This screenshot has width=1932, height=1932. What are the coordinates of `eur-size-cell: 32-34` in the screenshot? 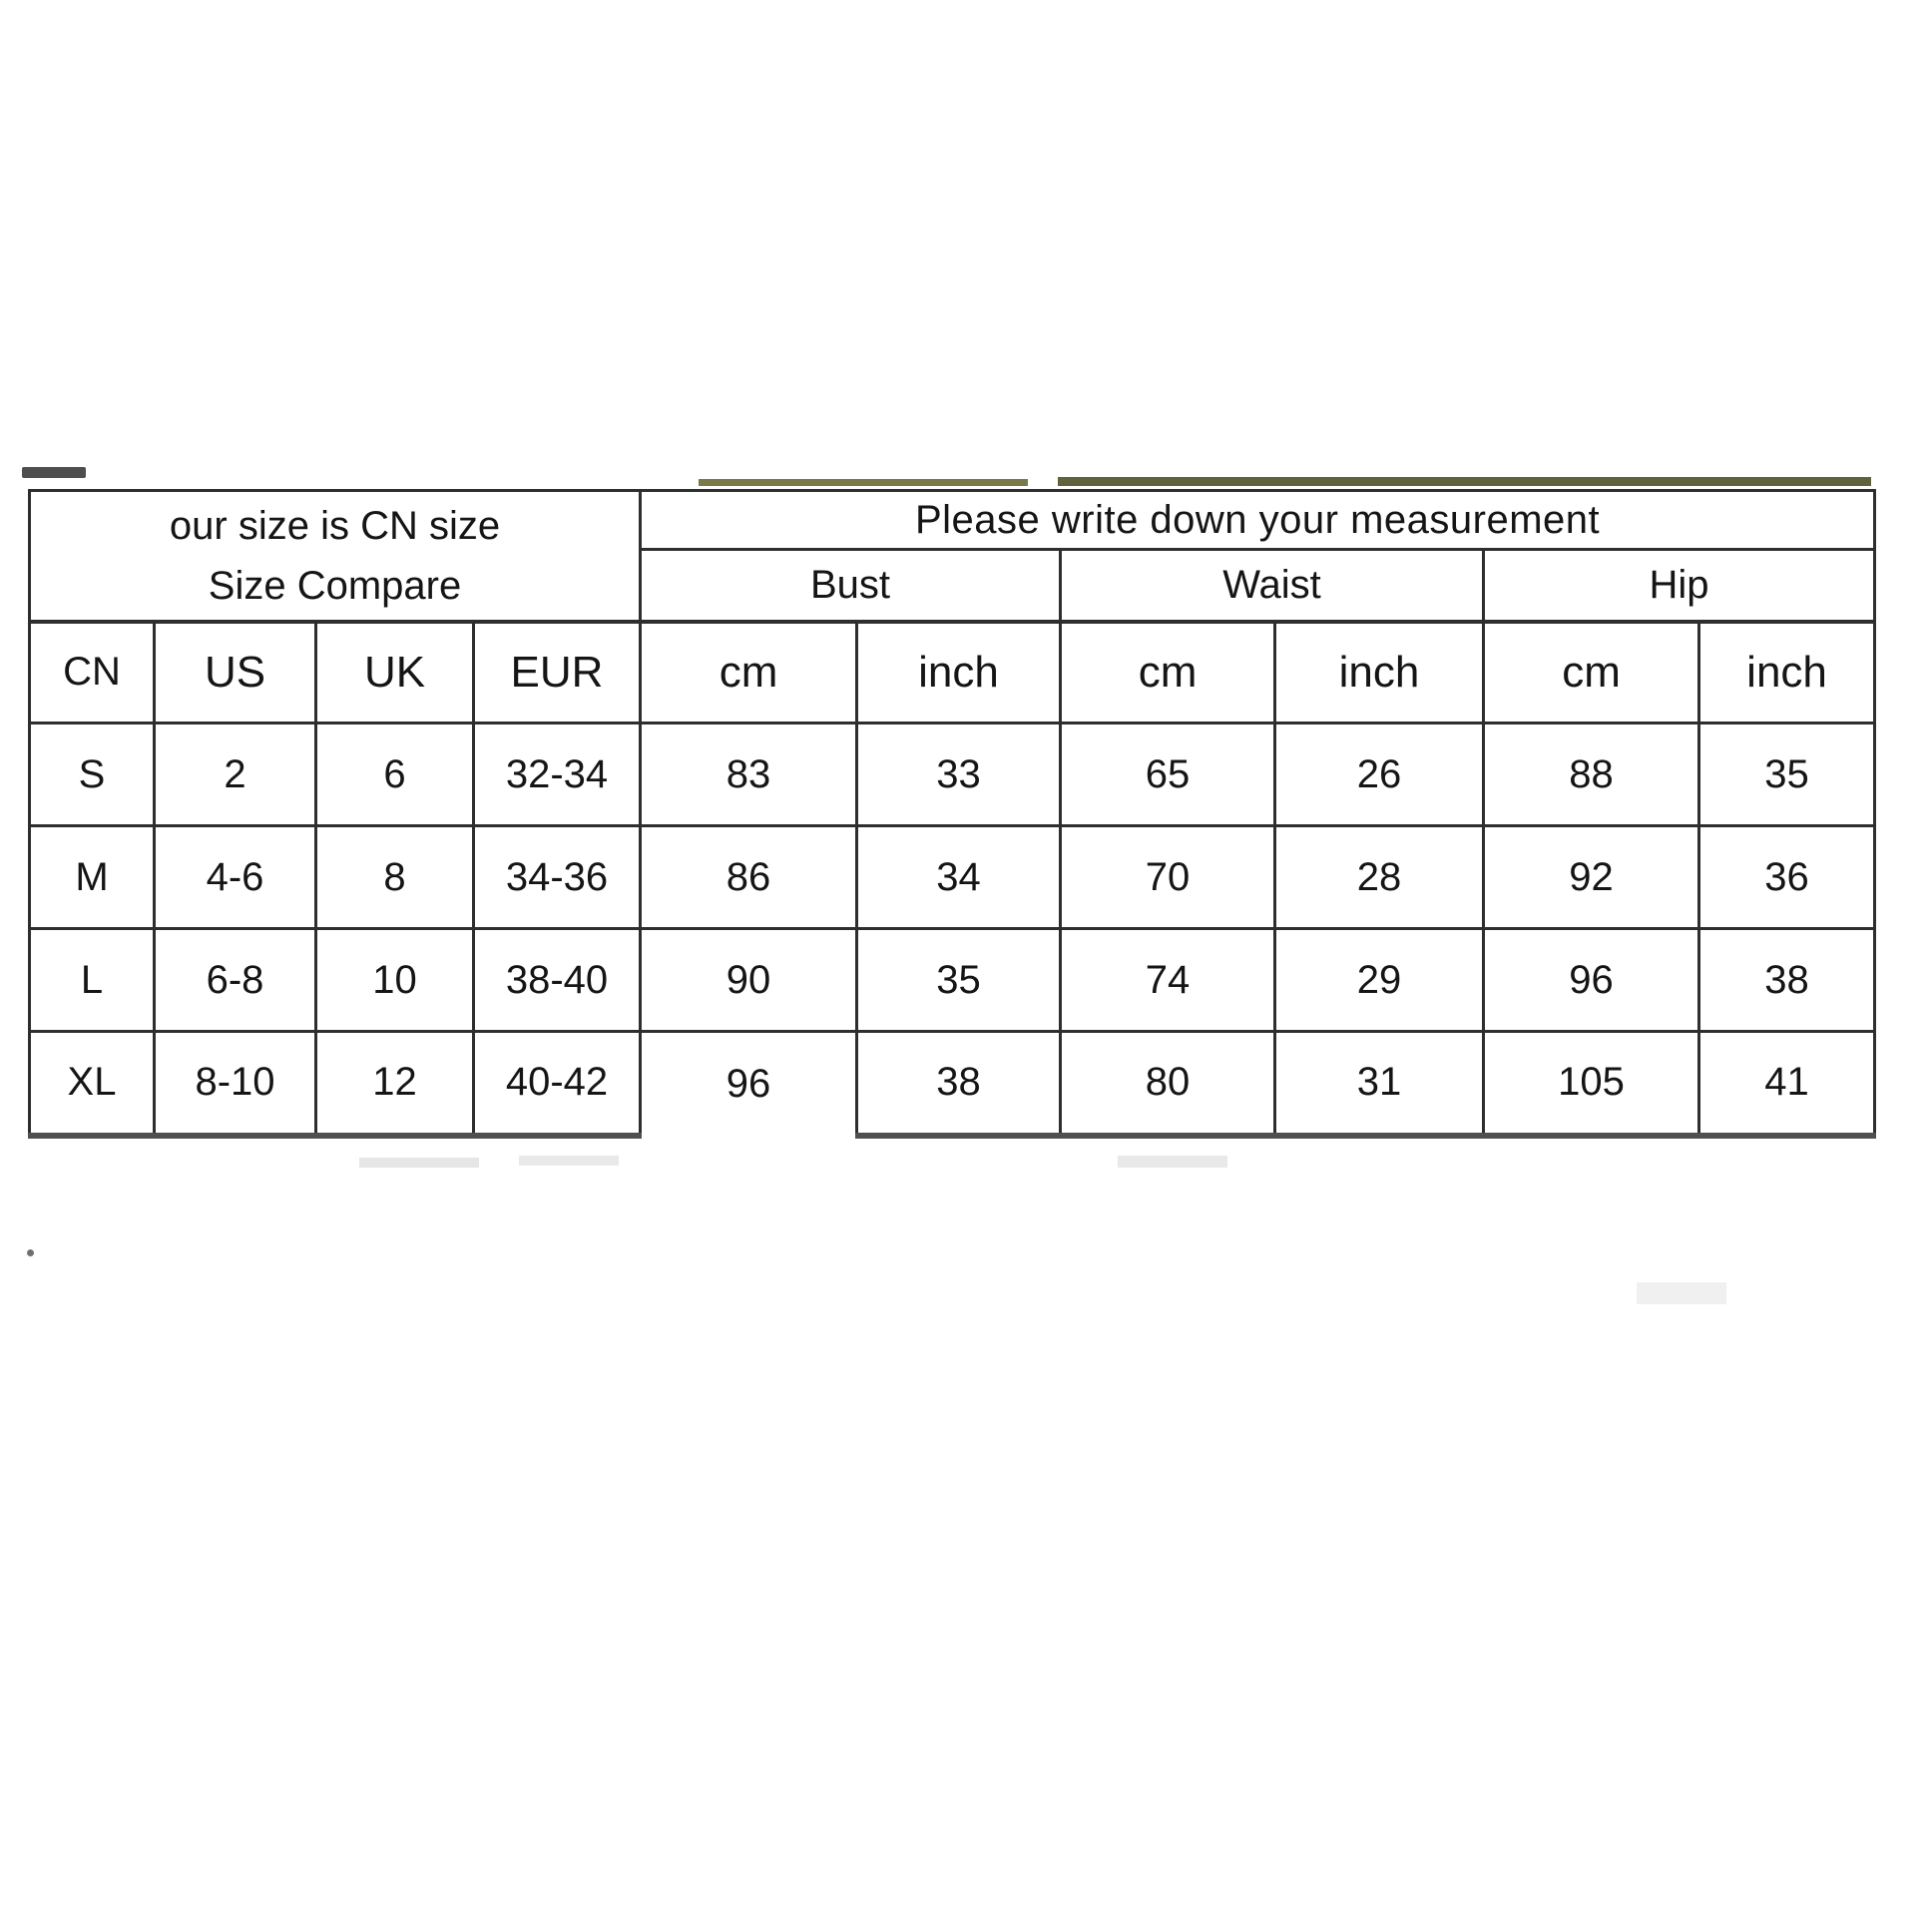 It's located at (557, 774).